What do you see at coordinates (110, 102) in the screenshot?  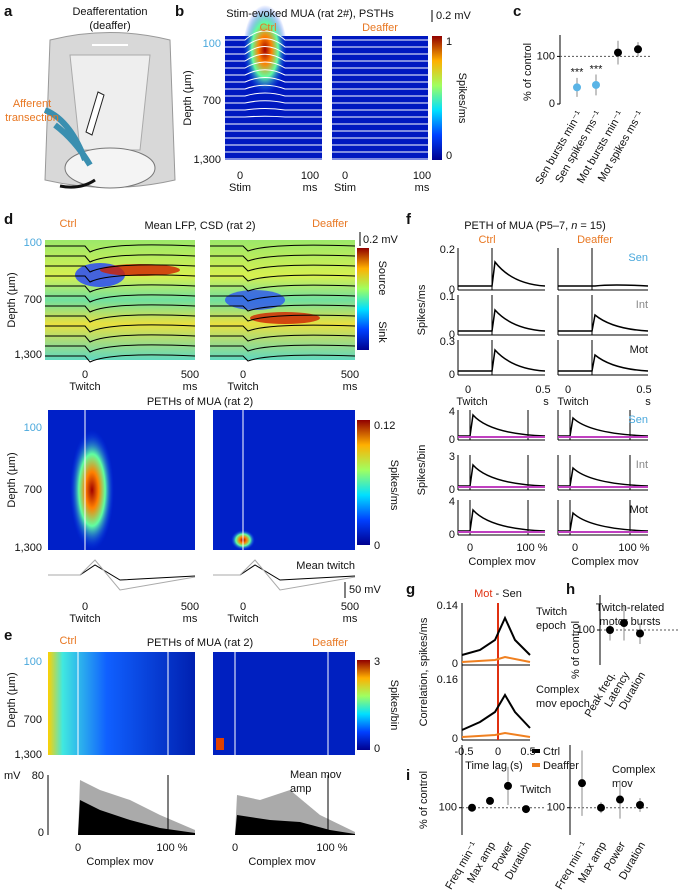 I see `cord-drawing` at bounding box center [110, 102].